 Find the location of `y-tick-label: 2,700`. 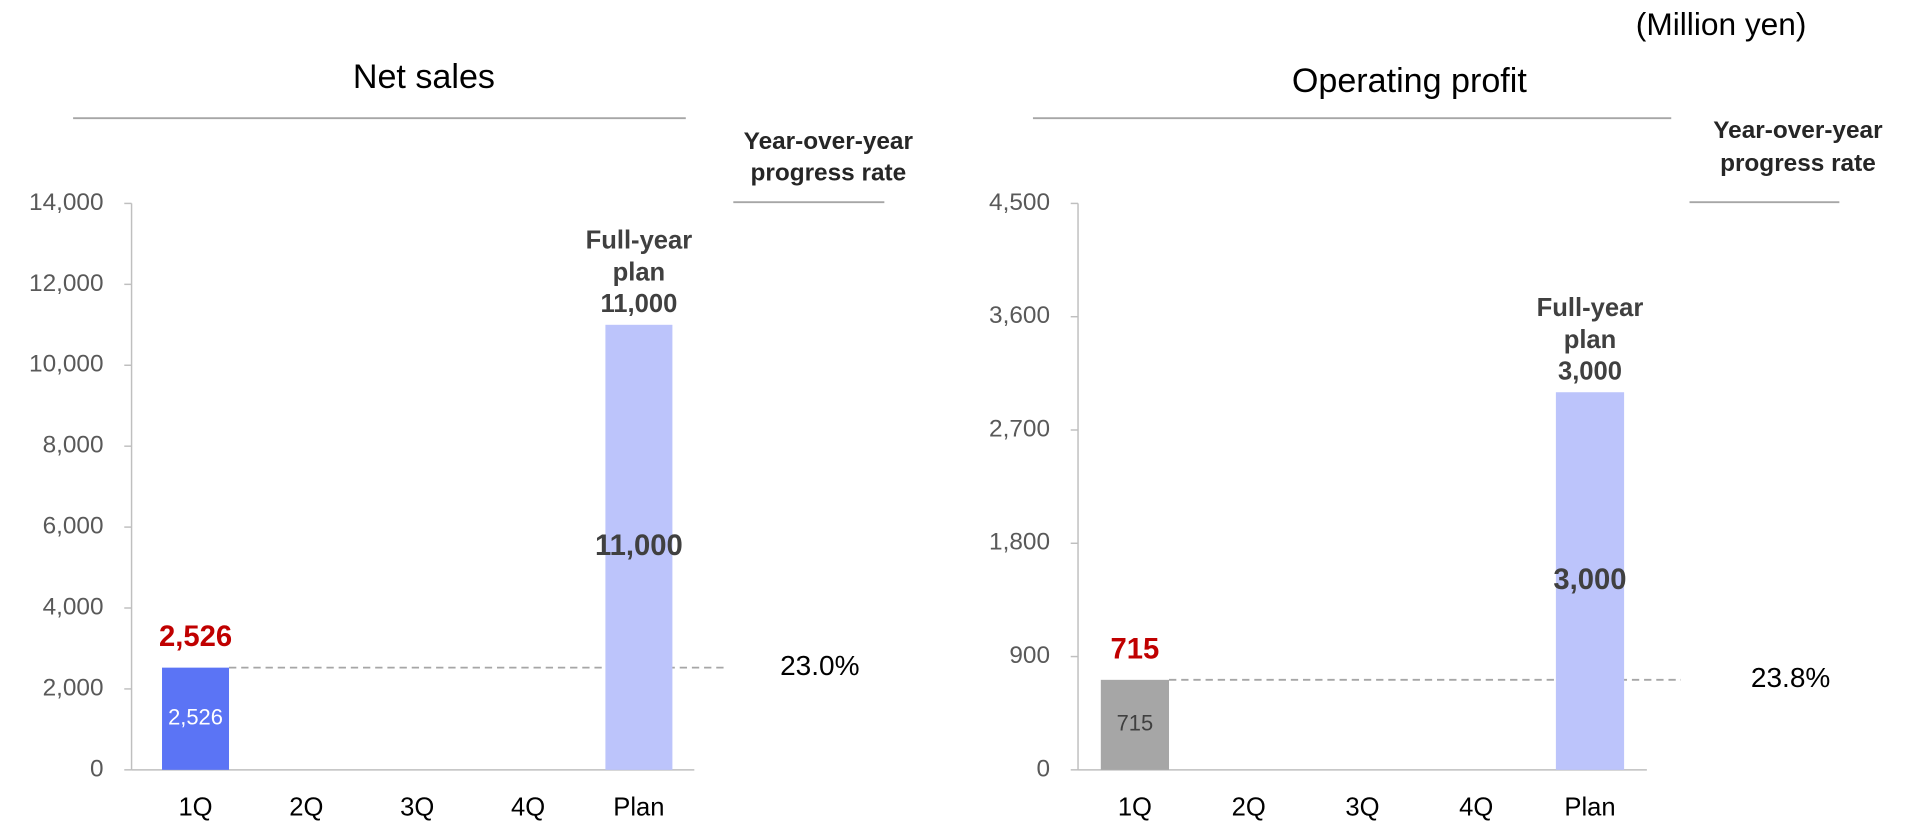

y-tick-label: 2,700 is located at coordinates (1019, 428).